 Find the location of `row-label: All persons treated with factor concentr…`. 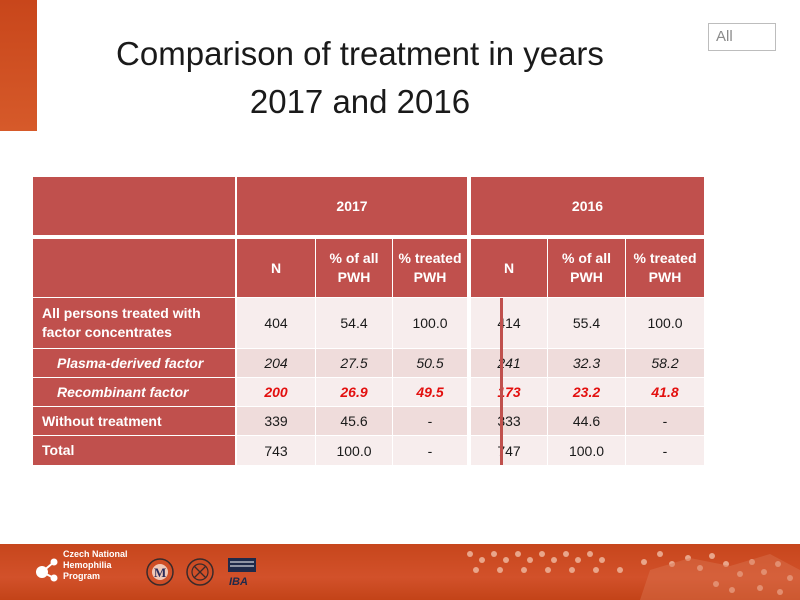

row-label: All persons treated with factor concentr… is located at coordinates (134, 323).